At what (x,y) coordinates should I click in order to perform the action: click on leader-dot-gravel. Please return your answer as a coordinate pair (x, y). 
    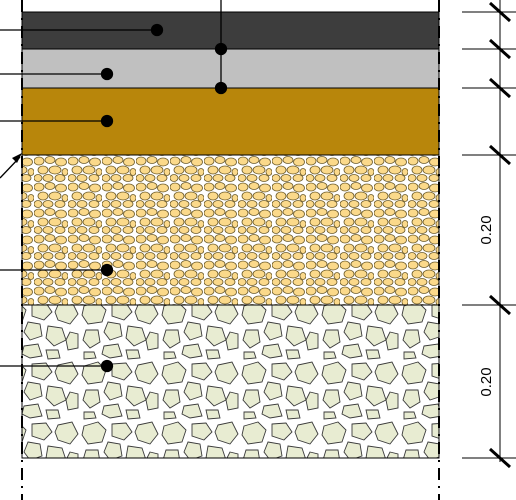
    Looking at the image, I should click on (107, 270).